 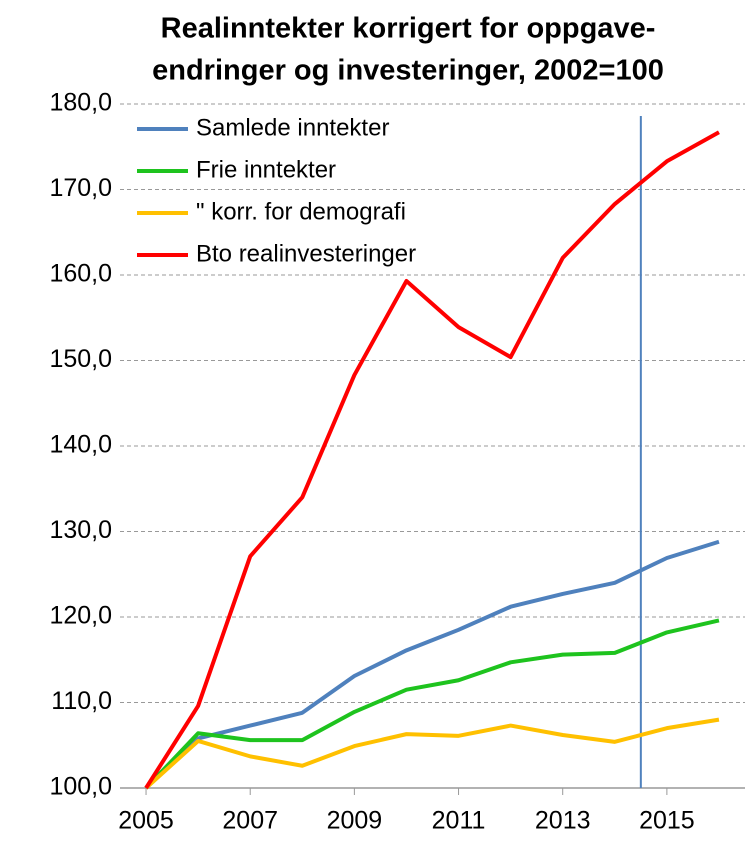 I want to click on x-tick-label: 2005, so click(x=146, y=821).